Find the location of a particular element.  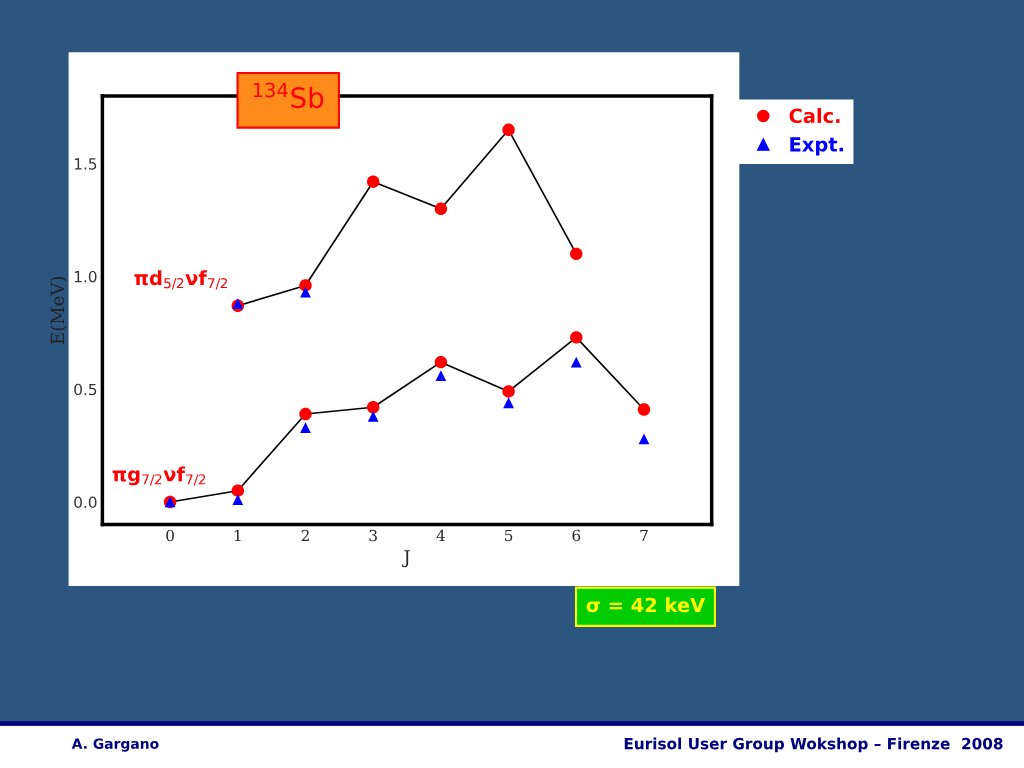

x-tick-label: 0 is located at coordinates (170, 535).